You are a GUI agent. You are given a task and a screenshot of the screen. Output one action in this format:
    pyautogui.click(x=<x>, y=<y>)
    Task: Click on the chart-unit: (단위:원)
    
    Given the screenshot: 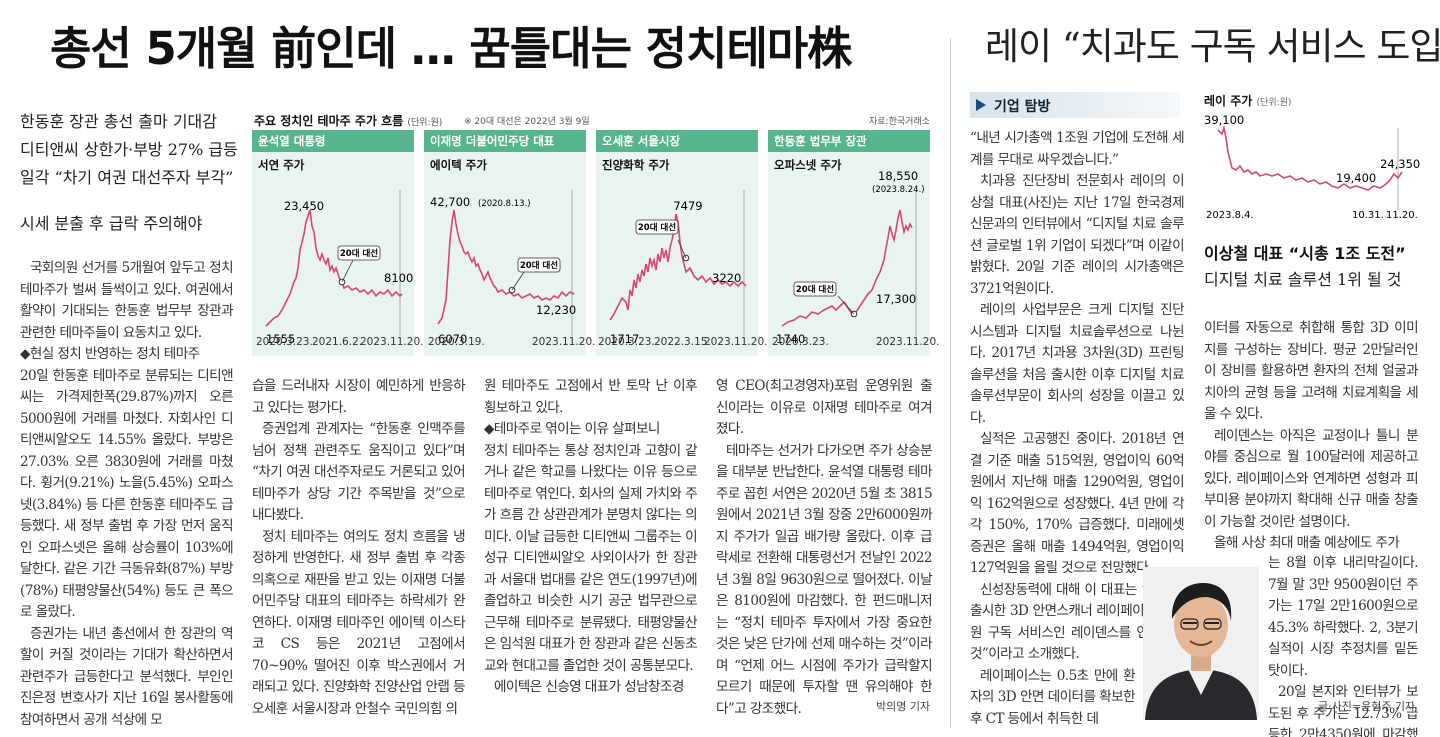 What is the action you would take?
    pyautogui.click(x=425, y=123)
    